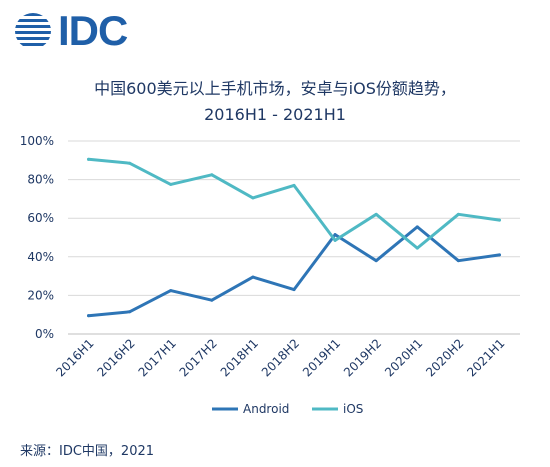  I want to click on legend-label-android: Android, so click(266, 409).